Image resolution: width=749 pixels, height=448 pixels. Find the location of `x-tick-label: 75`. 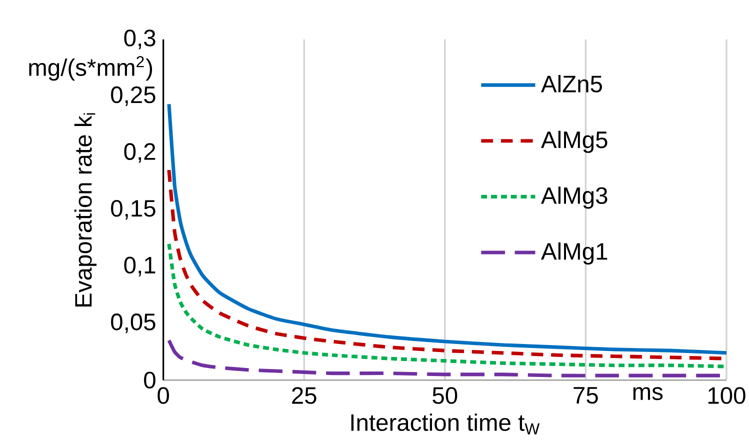

x-tick-label: 75 is located at coordinates (586, 395).